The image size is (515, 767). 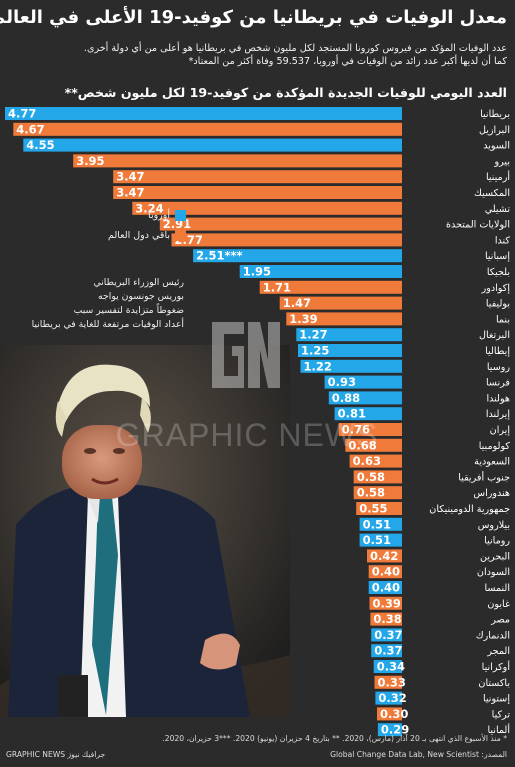 I want to click on legend-rest-of-world: باقي دول العالم, so click(x=136, y=235).